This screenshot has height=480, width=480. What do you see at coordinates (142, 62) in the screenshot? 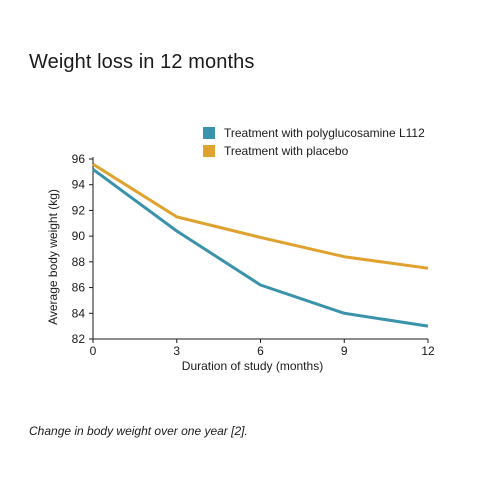
I see `chart-title: Weight loss in 12 months` at bounding box center [142, 62].